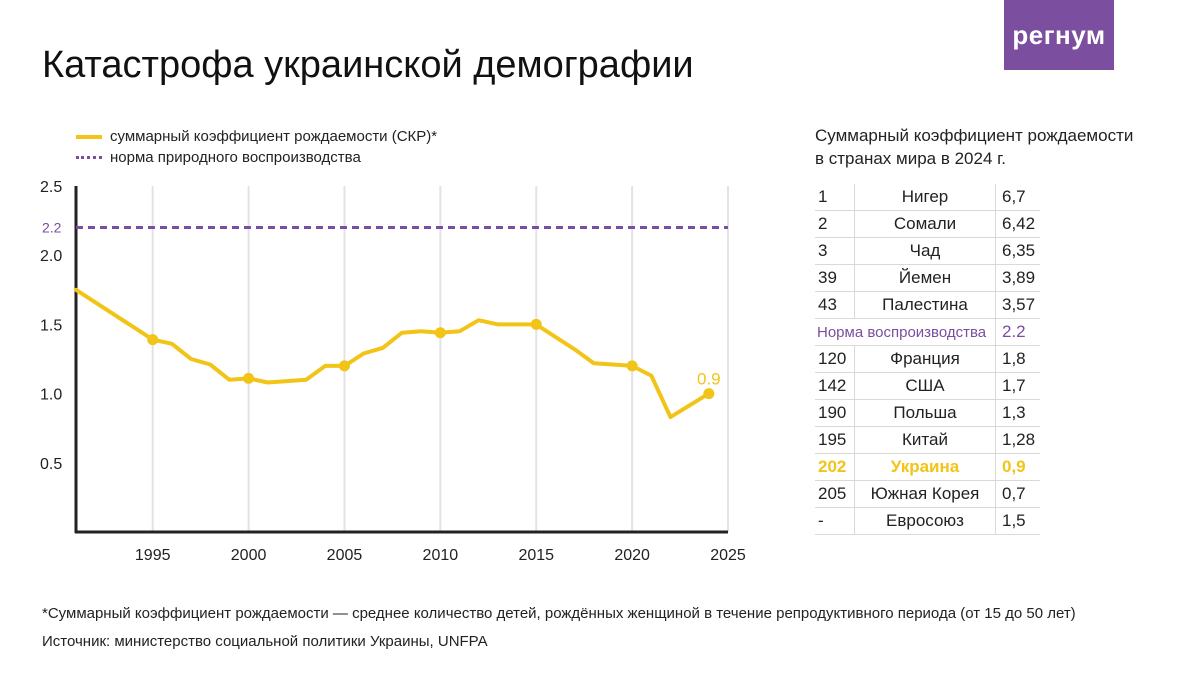 This screenshot has height=676, width=1200. I want to click on rank-cell: 39, so click(835, 278).